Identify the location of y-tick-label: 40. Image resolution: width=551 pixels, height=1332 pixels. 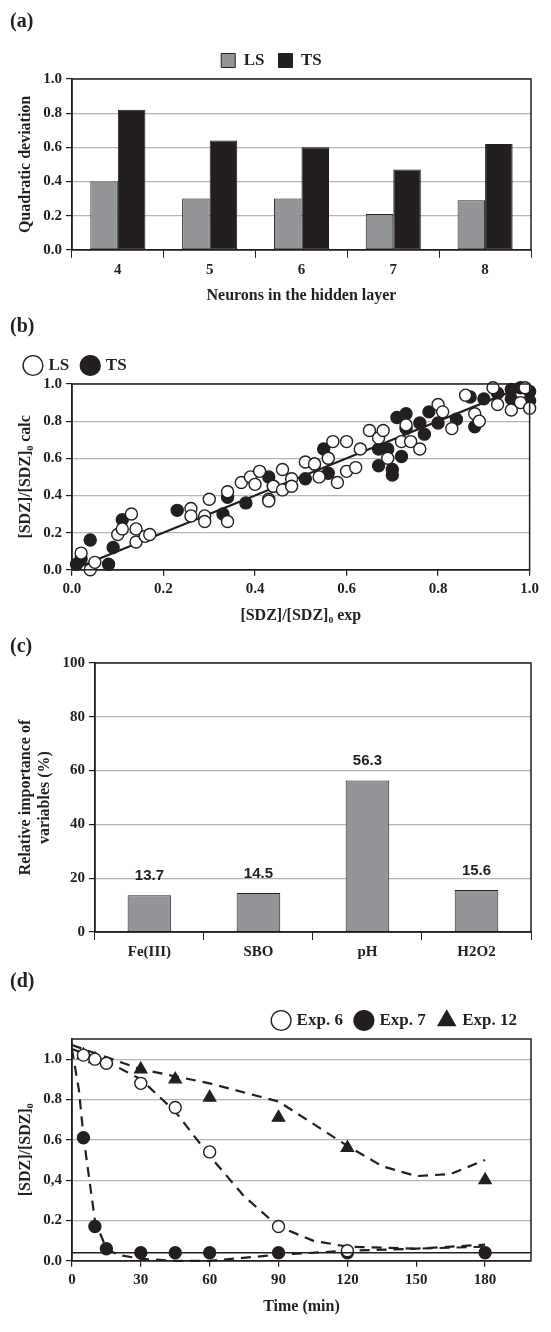
(77, 823).